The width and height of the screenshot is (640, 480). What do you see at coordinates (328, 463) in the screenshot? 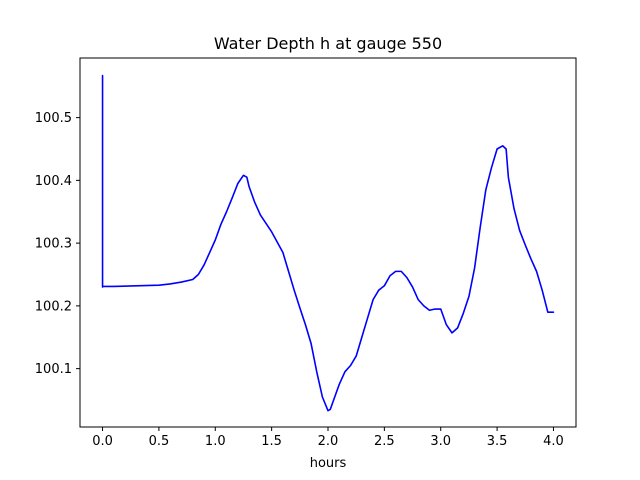
I see `x-axis-label: hours` at bounding box center [328, 463].